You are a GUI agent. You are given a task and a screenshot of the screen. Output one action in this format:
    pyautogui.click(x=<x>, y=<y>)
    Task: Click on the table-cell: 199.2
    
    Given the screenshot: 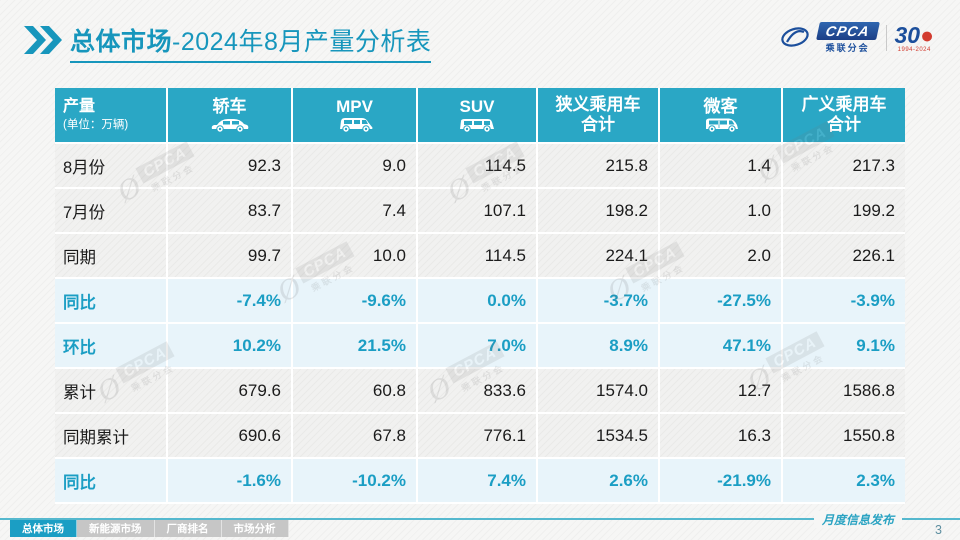 What is the action you would take?
    pyautogui.click(x=844, y=210)
    